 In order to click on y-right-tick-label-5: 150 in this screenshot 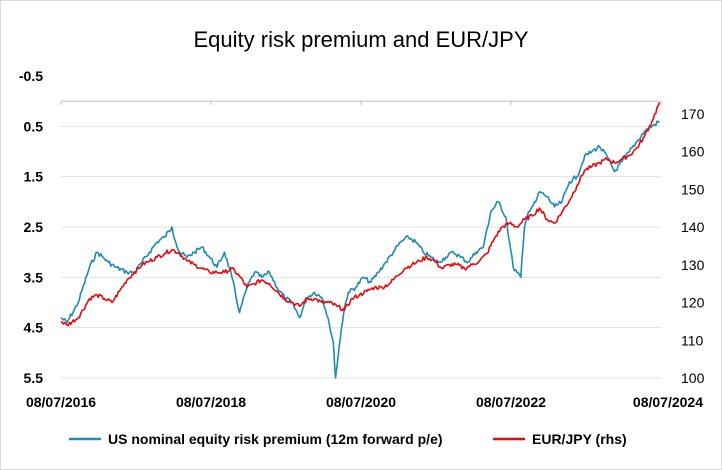, I will do `click(693, 189)`.